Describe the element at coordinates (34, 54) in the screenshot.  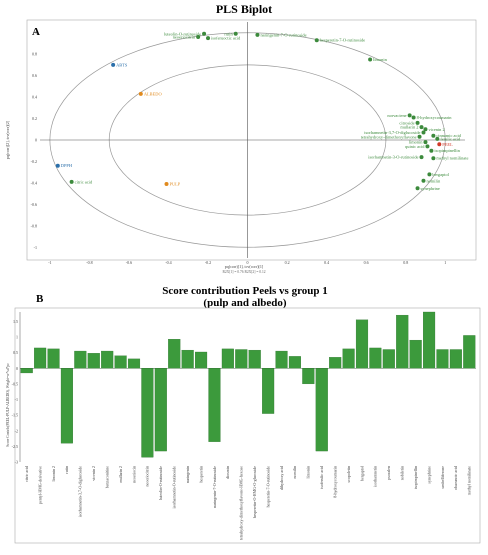
I see `y-tick-label: 0.8` at that location.